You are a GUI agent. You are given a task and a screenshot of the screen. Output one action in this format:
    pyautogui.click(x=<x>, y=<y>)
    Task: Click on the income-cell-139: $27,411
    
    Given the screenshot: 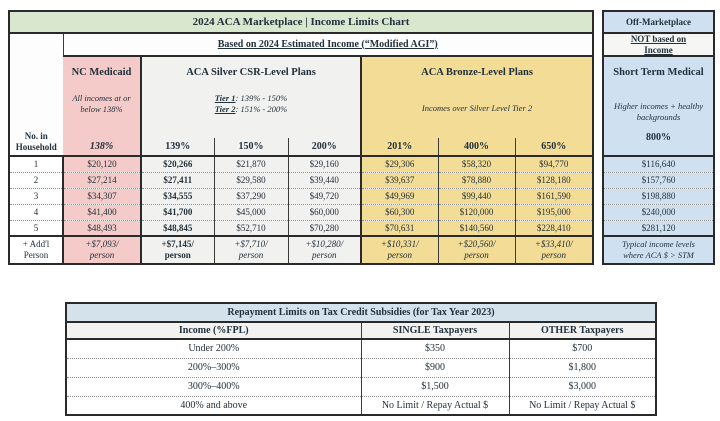 What is the action you would take?
    pyautogui.click(x=177, y=179)
    